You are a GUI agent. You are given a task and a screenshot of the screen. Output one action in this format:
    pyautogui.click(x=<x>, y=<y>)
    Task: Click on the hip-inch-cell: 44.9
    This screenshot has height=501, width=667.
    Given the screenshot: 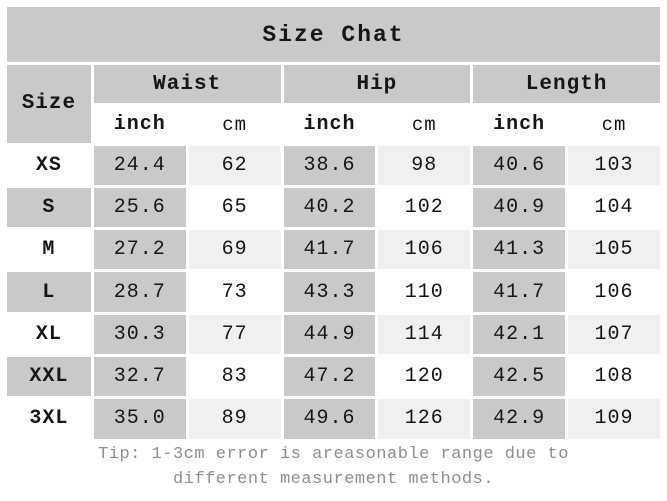 What is the action you would take?
    pyautogui.click(x=329, y=334)
    